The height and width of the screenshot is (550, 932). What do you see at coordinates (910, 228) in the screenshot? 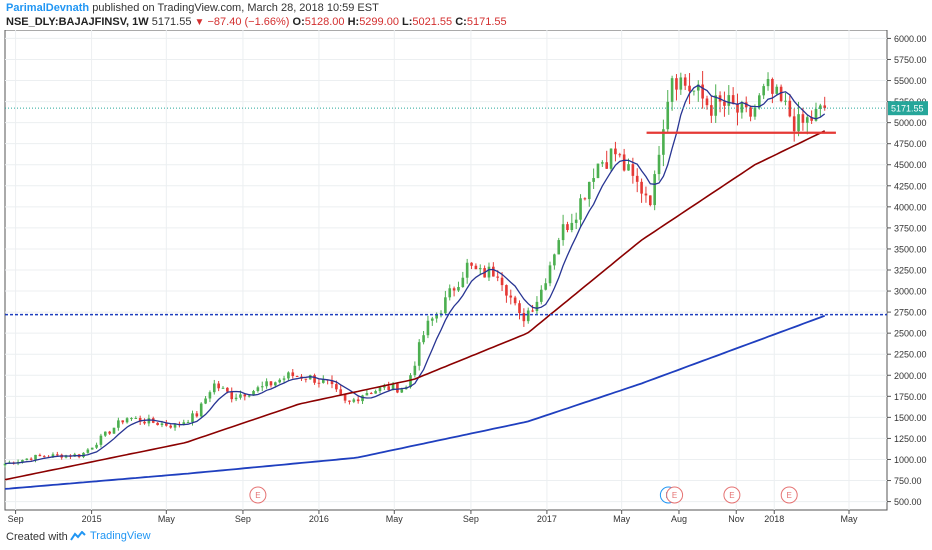
I see `y-tick-label: 3750.00` at bounding box center [910, 228].